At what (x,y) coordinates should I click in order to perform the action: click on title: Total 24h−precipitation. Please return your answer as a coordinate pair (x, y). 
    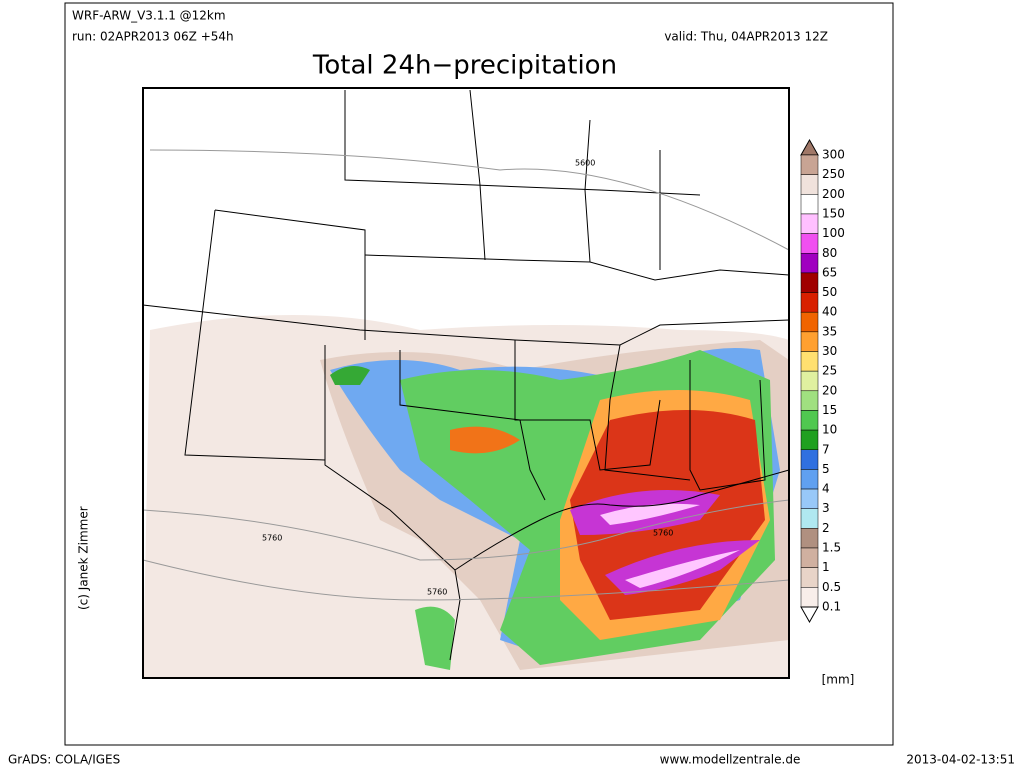
    Looking at the image, I should click on (464, 66).